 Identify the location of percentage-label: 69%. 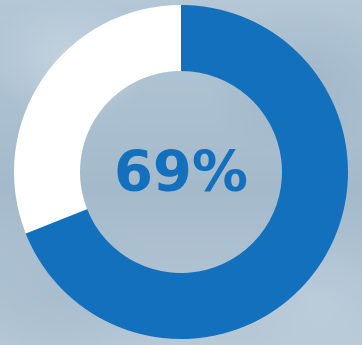
(181, 172).